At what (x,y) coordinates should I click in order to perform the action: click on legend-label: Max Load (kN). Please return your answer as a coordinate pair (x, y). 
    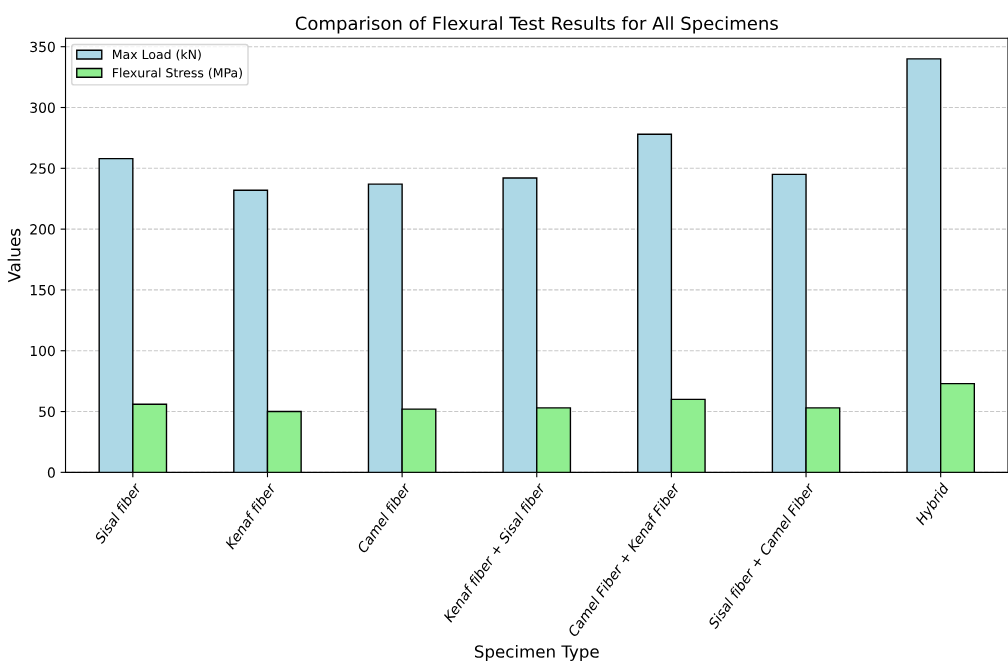
    Looking at the image, I should click on (157, 55).